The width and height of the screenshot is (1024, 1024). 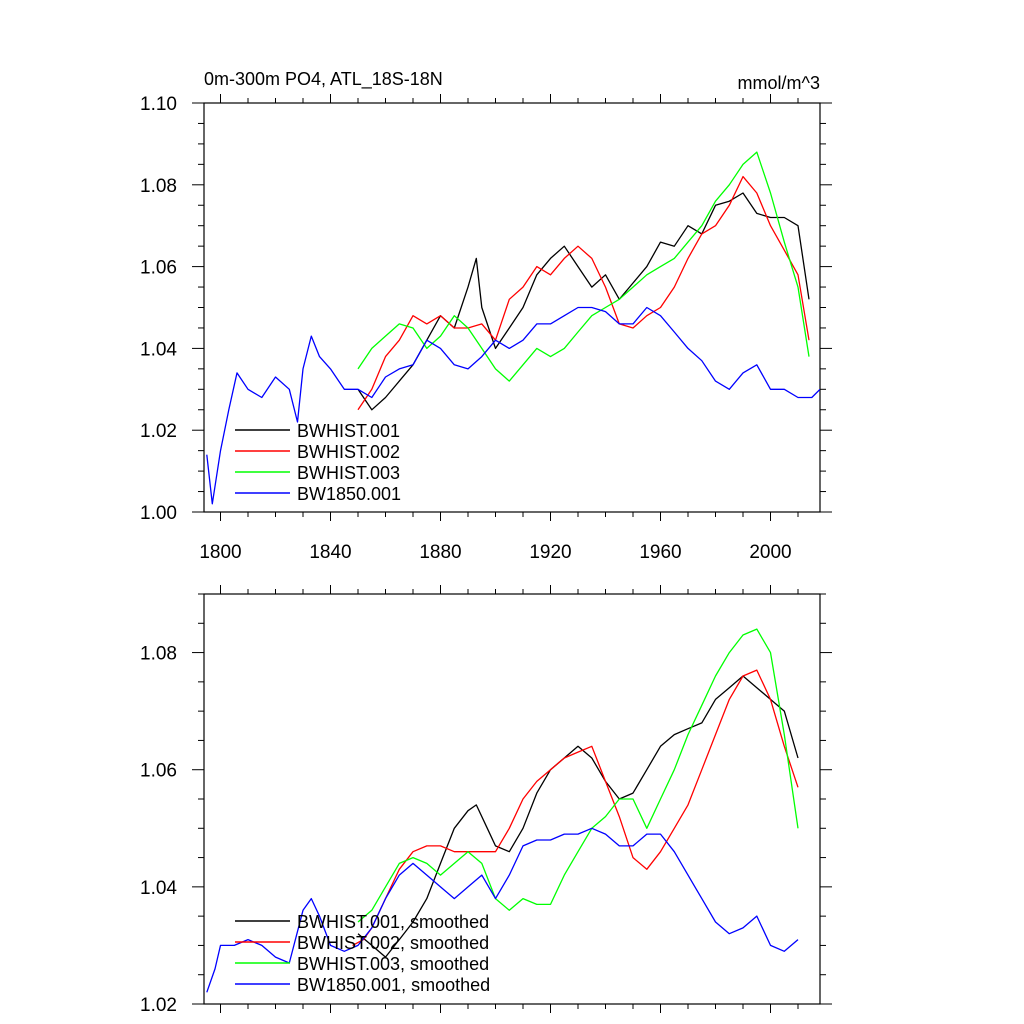 What do you see at coordinates (348, 452) in the screenshot?
I see `legend-label: BWHIST.002` at bounding box center [348, 452].